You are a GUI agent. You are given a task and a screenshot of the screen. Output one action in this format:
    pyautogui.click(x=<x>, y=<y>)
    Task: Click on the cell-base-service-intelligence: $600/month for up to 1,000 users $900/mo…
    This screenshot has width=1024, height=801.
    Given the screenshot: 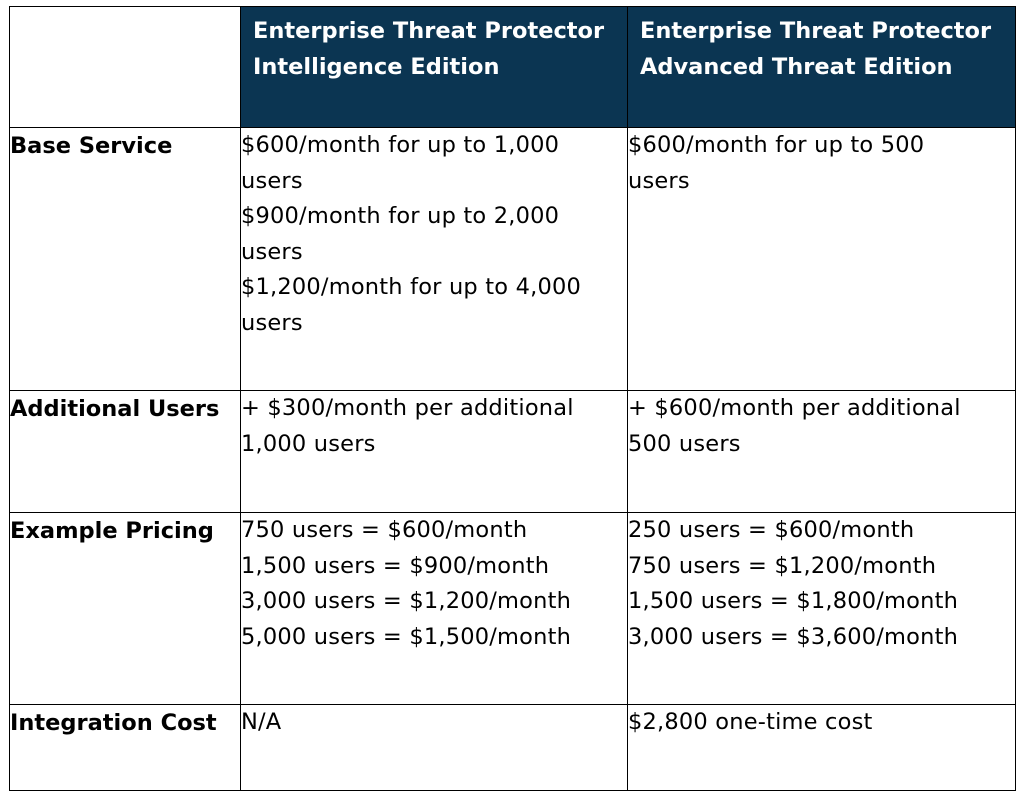 What is the action you would take?
    pyautogui.click(x=434, y=259)
    